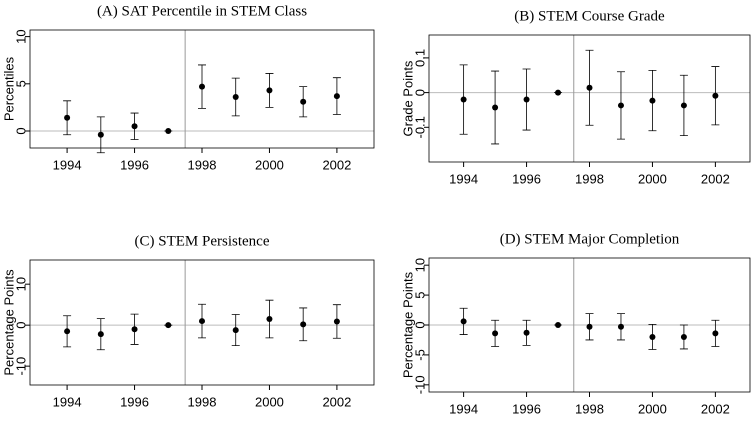  I want to click on y-tick-label: -5, so click(419, 355).